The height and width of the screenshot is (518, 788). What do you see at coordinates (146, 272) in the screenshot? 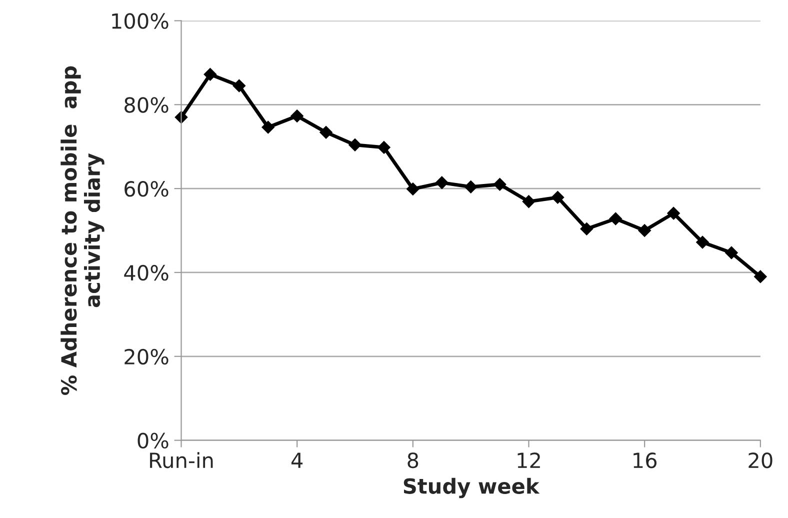
I see `y-tick-label: 40%` at bounding box center [146, 272].